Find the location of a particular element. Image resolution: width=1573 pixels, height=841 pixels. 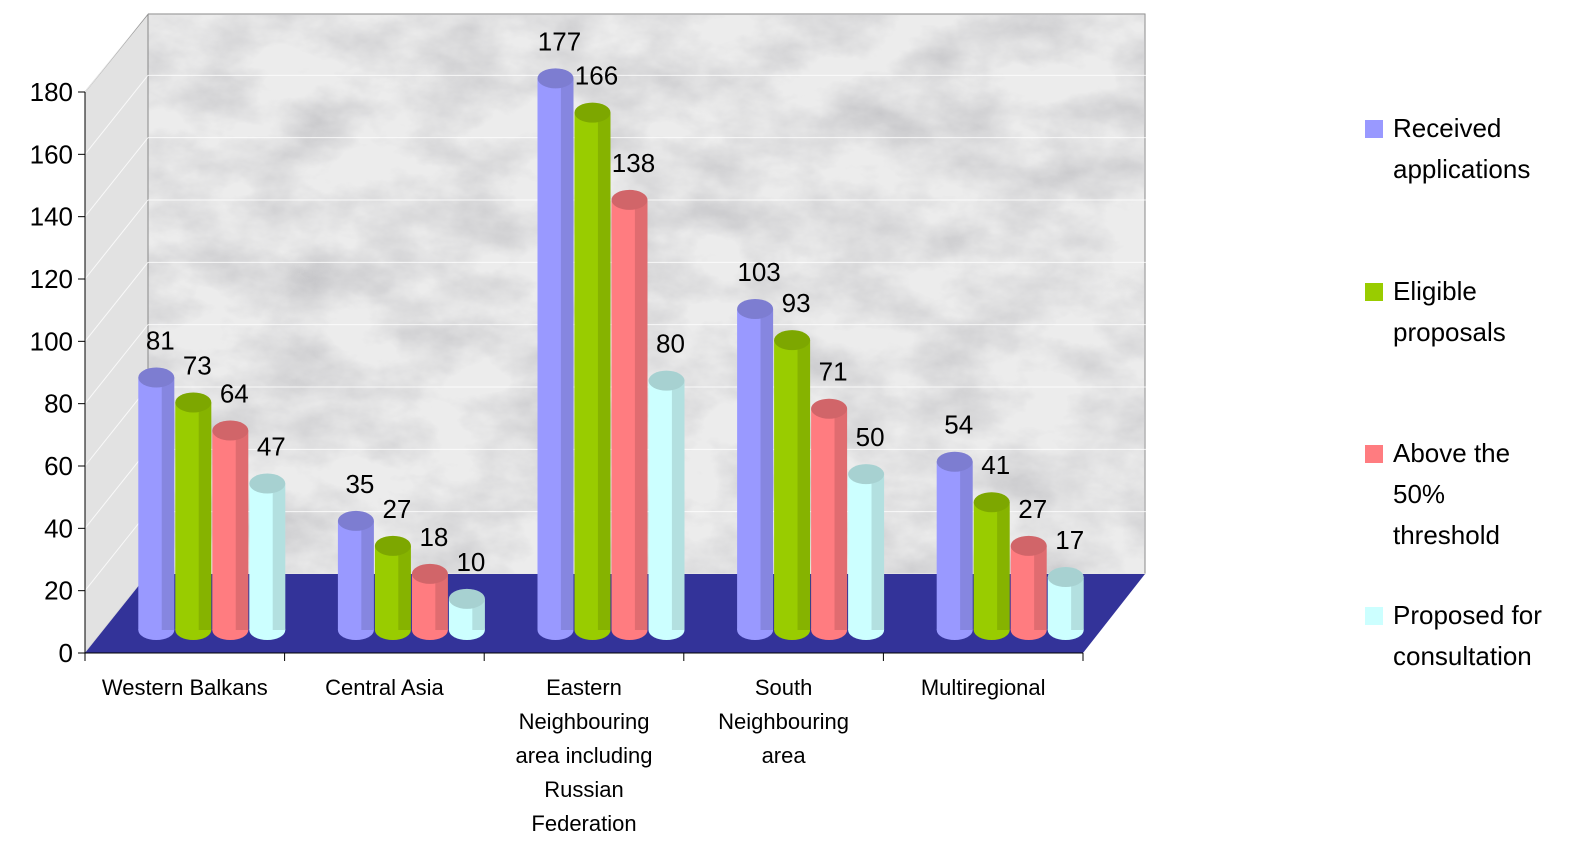

y-tick-label: 60 is located at coordinates (58, 466).